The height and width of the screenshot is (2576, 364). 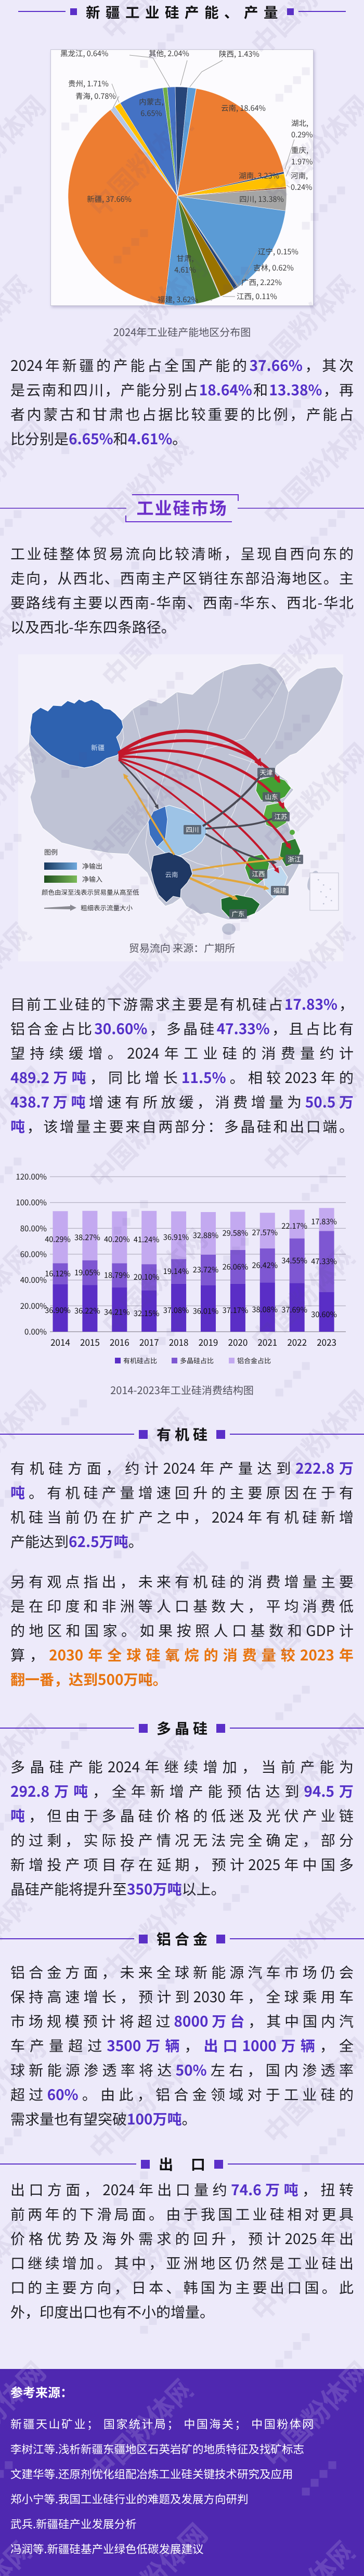 What do you see at coordinates (33, 1228) in the screenshot?
I see `svg-text: 80.00%` at bounding box center [33, 1228].